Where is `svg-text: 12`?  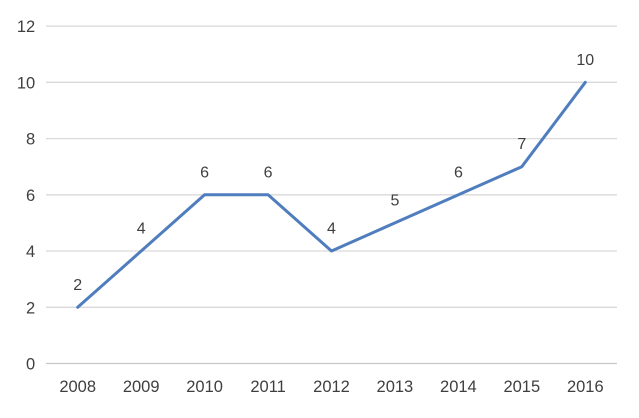 svg-text: 12 is located at coordinates (26, 27).